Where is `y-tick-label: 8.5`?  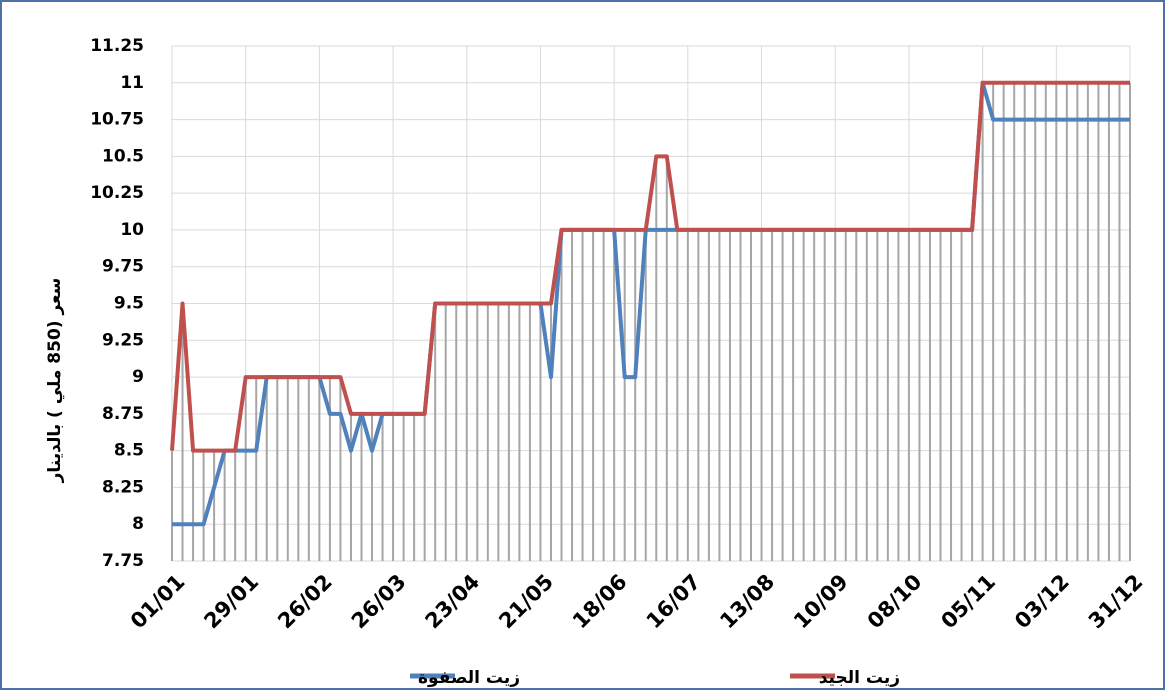 y-tick-label: 8.5 is located at coordinates (129, 451).